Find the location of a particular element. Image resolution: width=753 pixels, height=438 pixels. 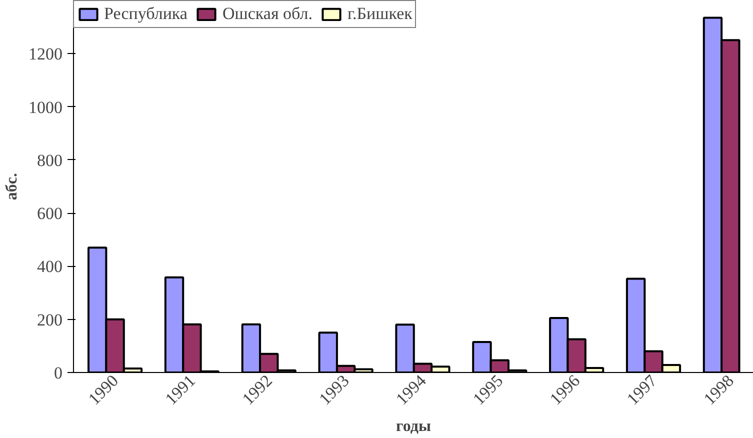

legend-label: Республика is located at coordinates (146, 14).